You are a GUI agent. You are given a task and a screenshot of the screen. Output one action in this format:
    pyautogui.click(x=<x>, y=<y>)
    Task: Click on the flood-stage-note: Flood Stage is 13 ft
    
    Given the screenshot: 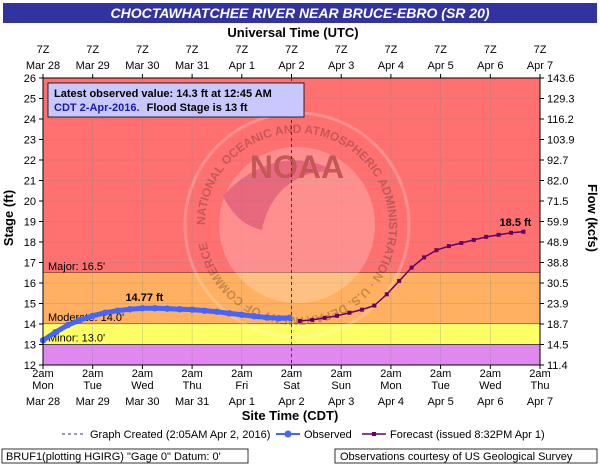 What is the action you would take?
    pyautogui.click(x=197, y=108)
    